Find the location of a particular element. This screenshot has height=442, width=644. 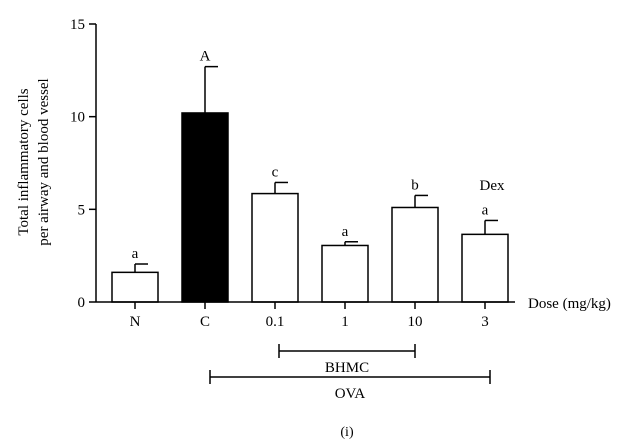

dex-annotation: Dex is located at coordinates (492, 186).